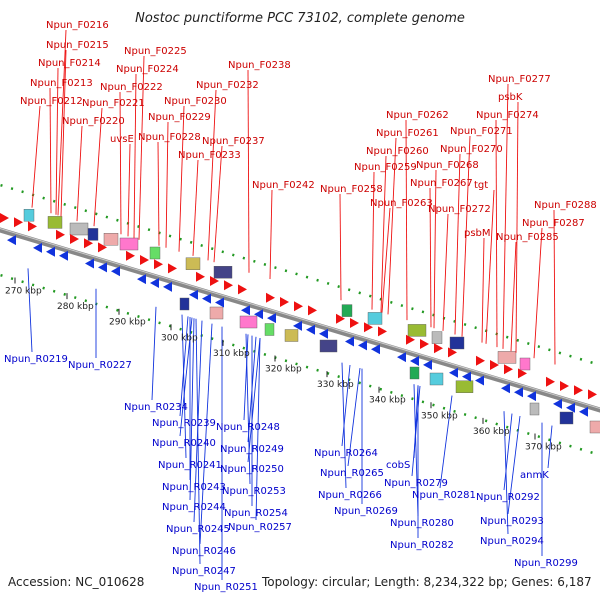  Describe the element at coordinates (76, 582) in the screenshot. I see `accession-text: Accession: NC_010628` at that location.